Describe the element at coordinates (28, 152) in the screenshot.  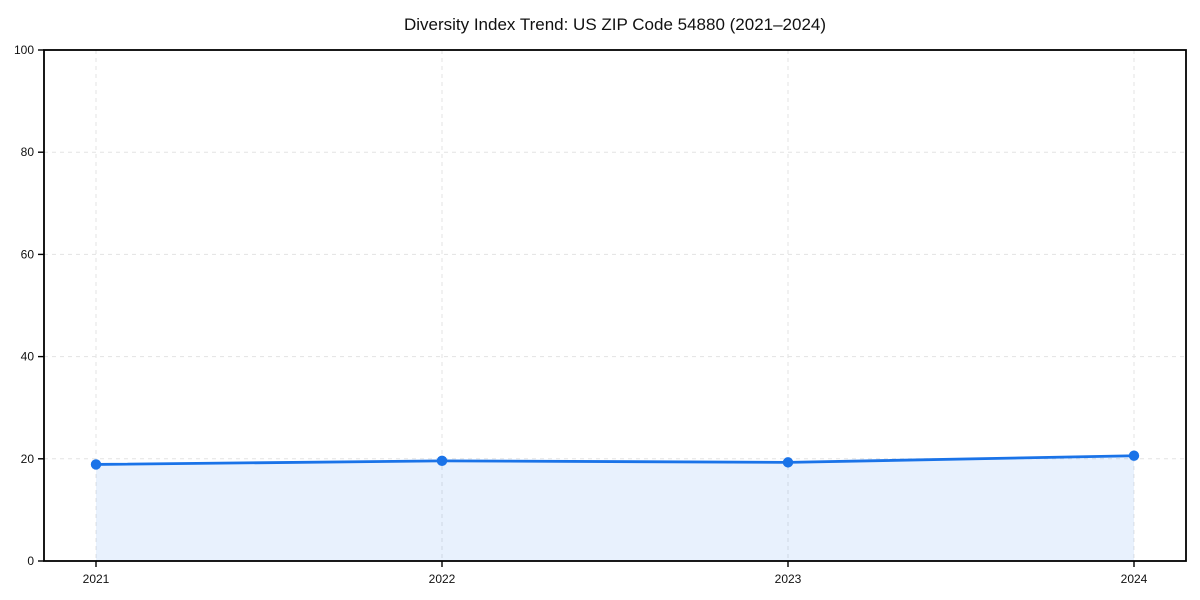
I see `y-tick-label: 80` at that location.